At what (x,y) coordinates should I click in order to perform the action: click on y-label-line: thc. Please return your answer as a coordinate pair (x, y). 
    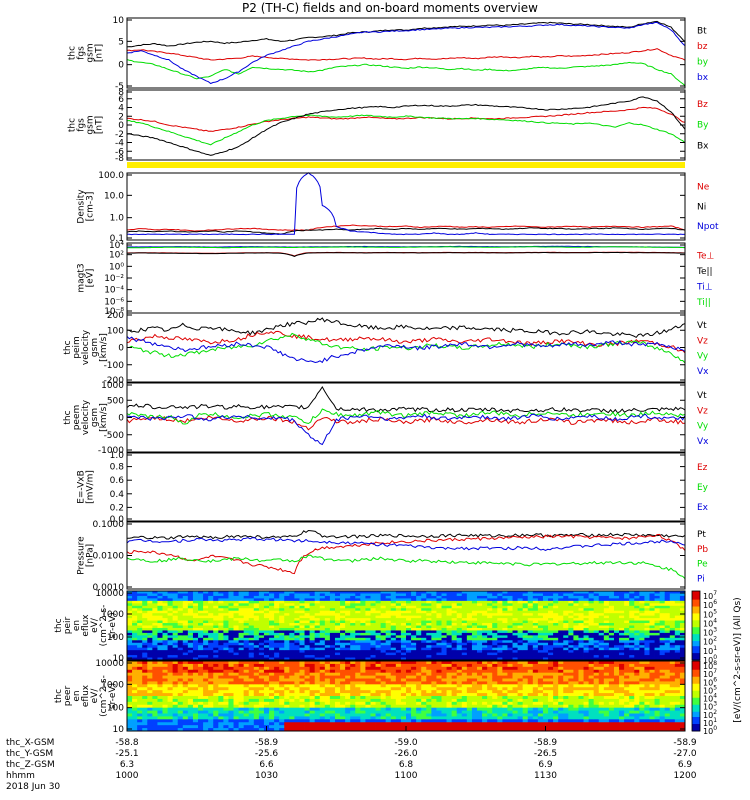
    Looking at the image, I should click on (59, 625).